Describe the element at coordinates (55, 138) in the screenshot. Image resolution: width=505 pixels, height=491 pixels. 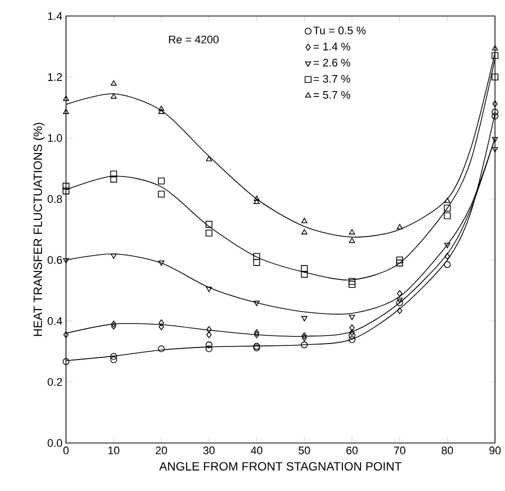
I see `y-tick-label: 1.0` at that location.